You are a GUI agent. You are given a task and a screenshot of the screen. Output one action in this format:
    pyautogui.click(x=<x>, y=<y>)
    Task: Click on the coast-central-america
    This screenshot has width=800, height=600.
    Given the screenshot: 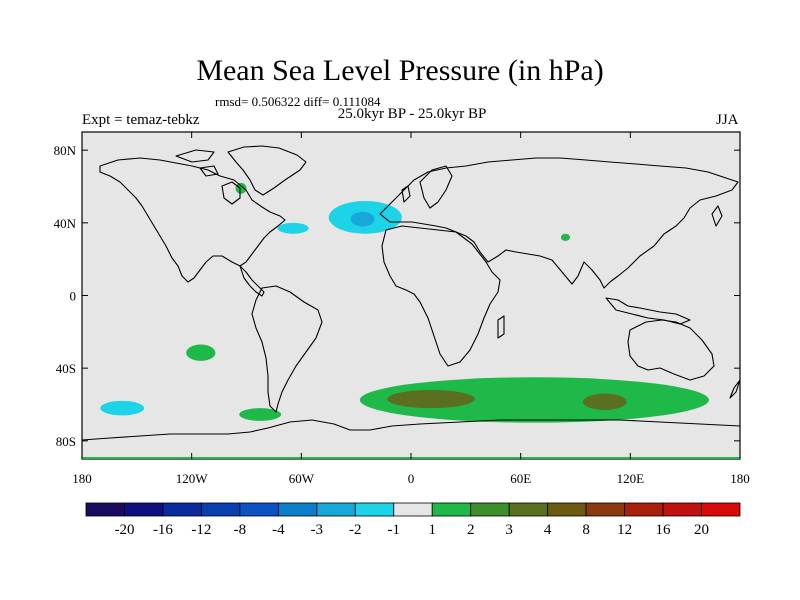 What is the action you would take?
    pyautogui.click(x=252, y=281)
    